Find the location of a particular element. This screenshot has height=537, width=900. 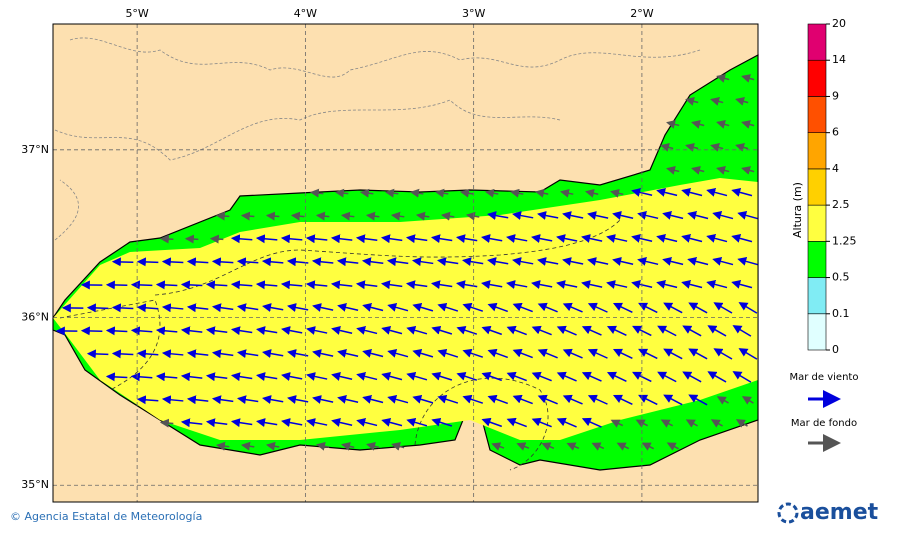

logo: aemet is located at coordinates (839, 512).